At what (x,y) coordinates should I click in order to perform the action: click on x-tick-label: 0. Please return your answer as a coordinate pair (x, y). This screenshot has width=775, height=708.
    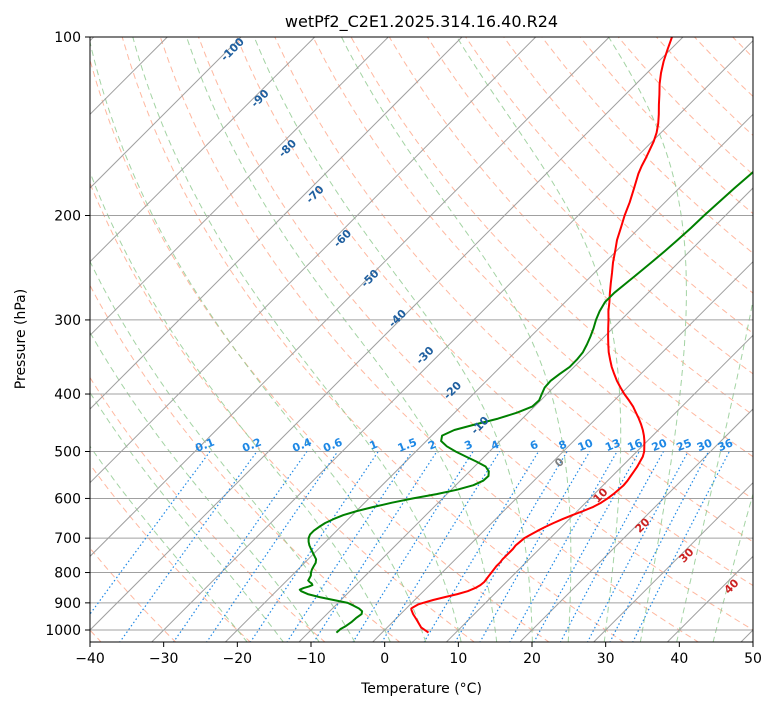
    Looking at the image, I should click on (384, 659).